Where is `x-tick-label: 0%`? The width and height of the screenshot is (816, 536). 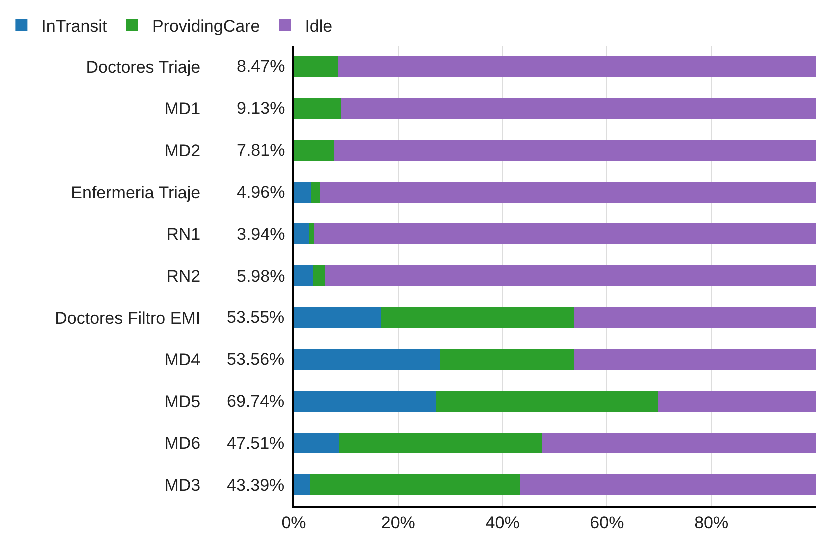
x-tick-label: 0% is located at coordinates (294, 522).